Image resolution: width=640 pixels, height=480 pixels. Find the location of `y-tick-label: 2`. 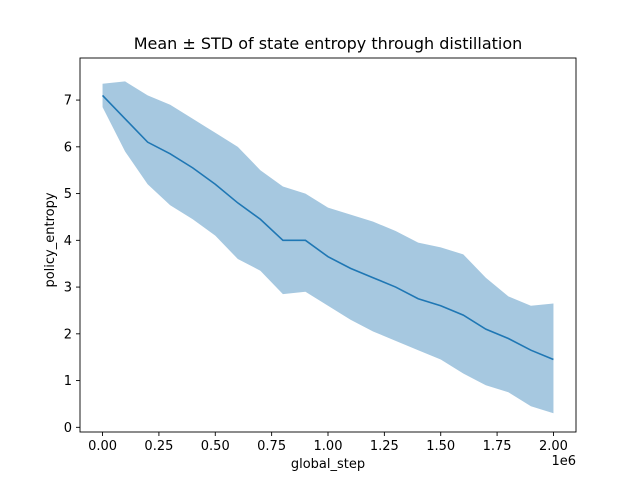

y-tick-label: 2 is located at coordinates (68, 334).